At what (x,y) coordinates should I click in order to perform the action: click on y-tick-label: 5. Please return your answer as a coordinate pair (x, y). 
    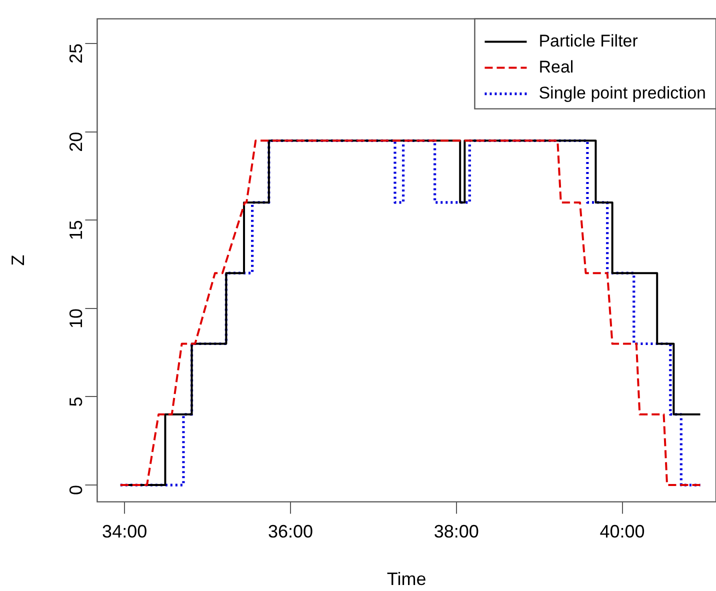
    Looking at the image, I should click on (76, 401).